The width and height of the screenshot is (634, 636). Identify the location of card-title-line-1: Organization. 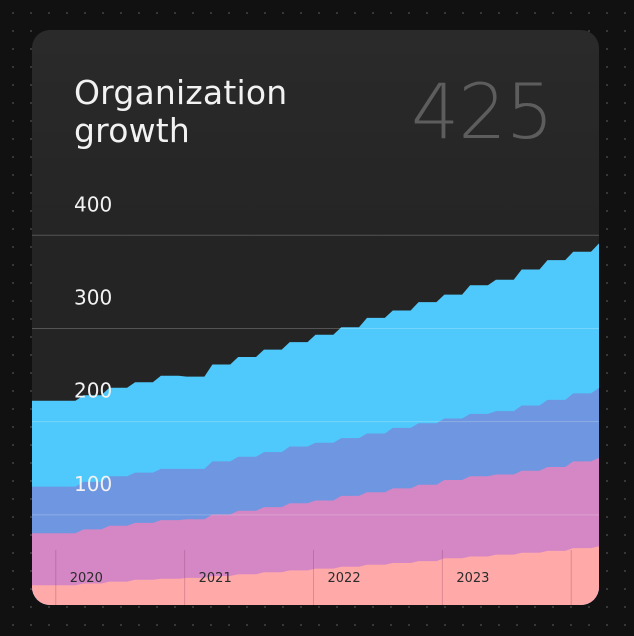
(181, 92).